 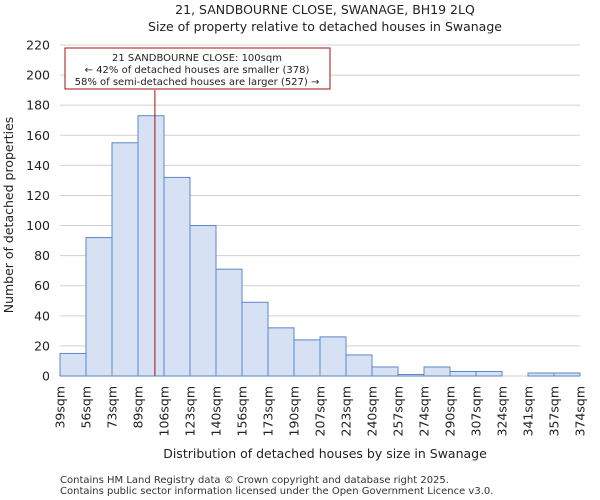 I want to click on x-tick-group: 173sqm, so click(x=268, y=411).